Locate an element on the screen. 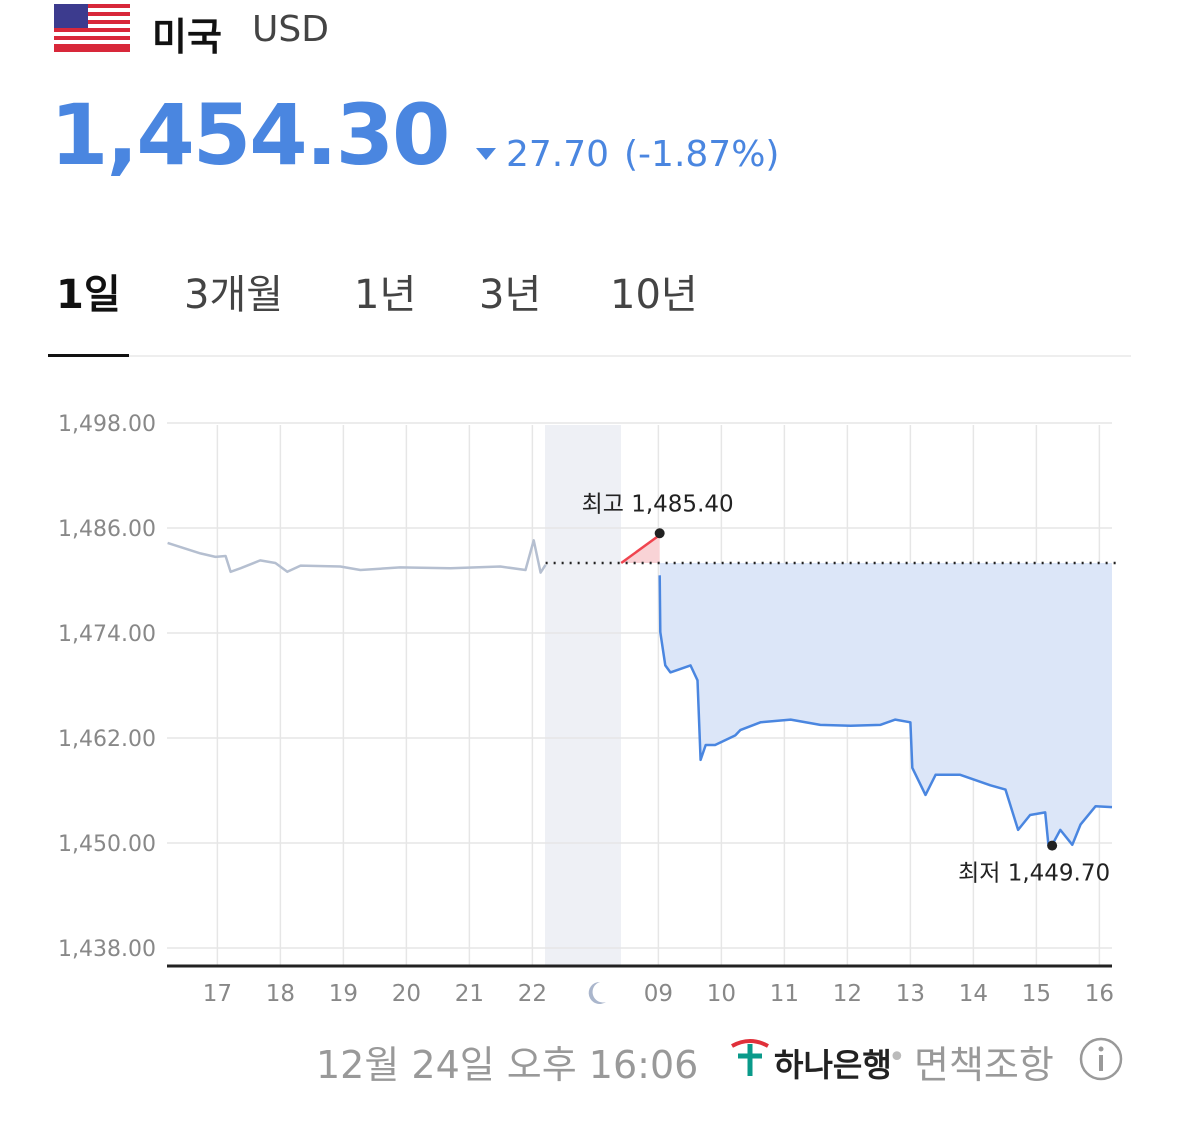 The width and height of the screenshot is (1179, 1125). area is located at coordinates (885, 704).